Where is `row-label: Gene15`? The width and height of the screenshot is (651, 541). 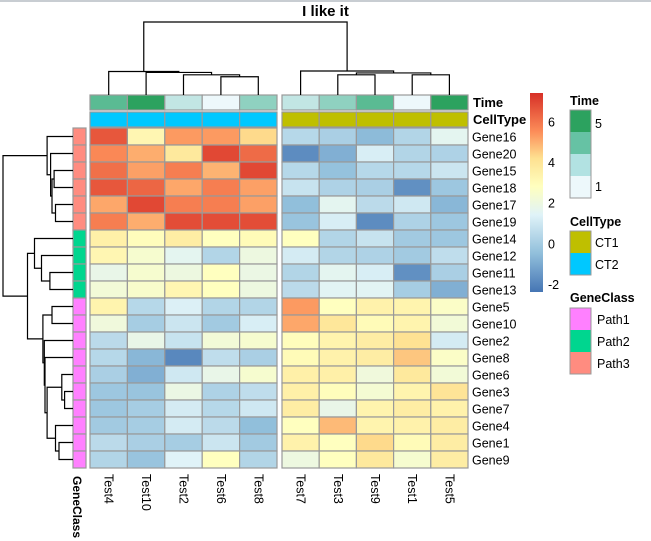
row-label: Gene15 is located at coordinates (494, 172).